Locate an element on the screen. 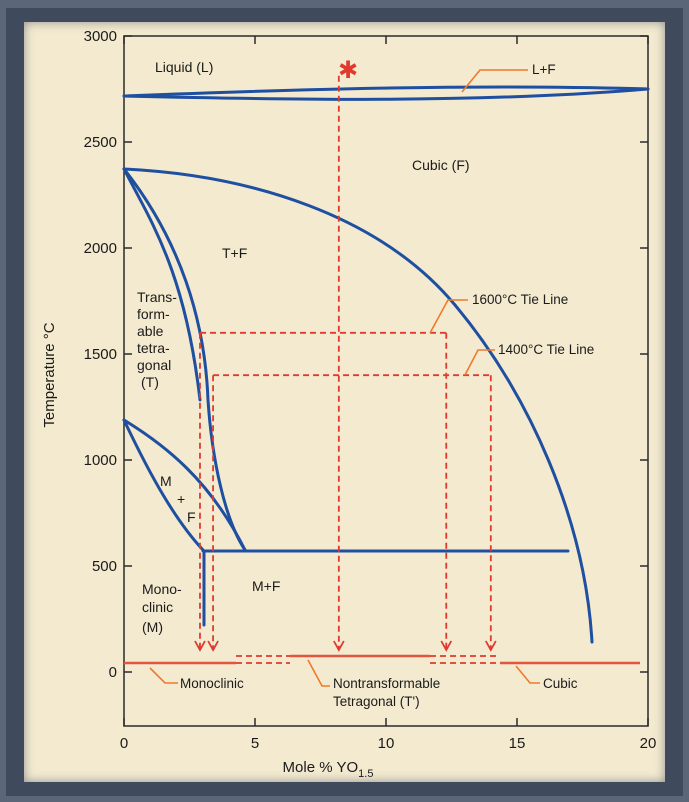  region-liquid: Liquid (L) is located at coordinates (184, 67).